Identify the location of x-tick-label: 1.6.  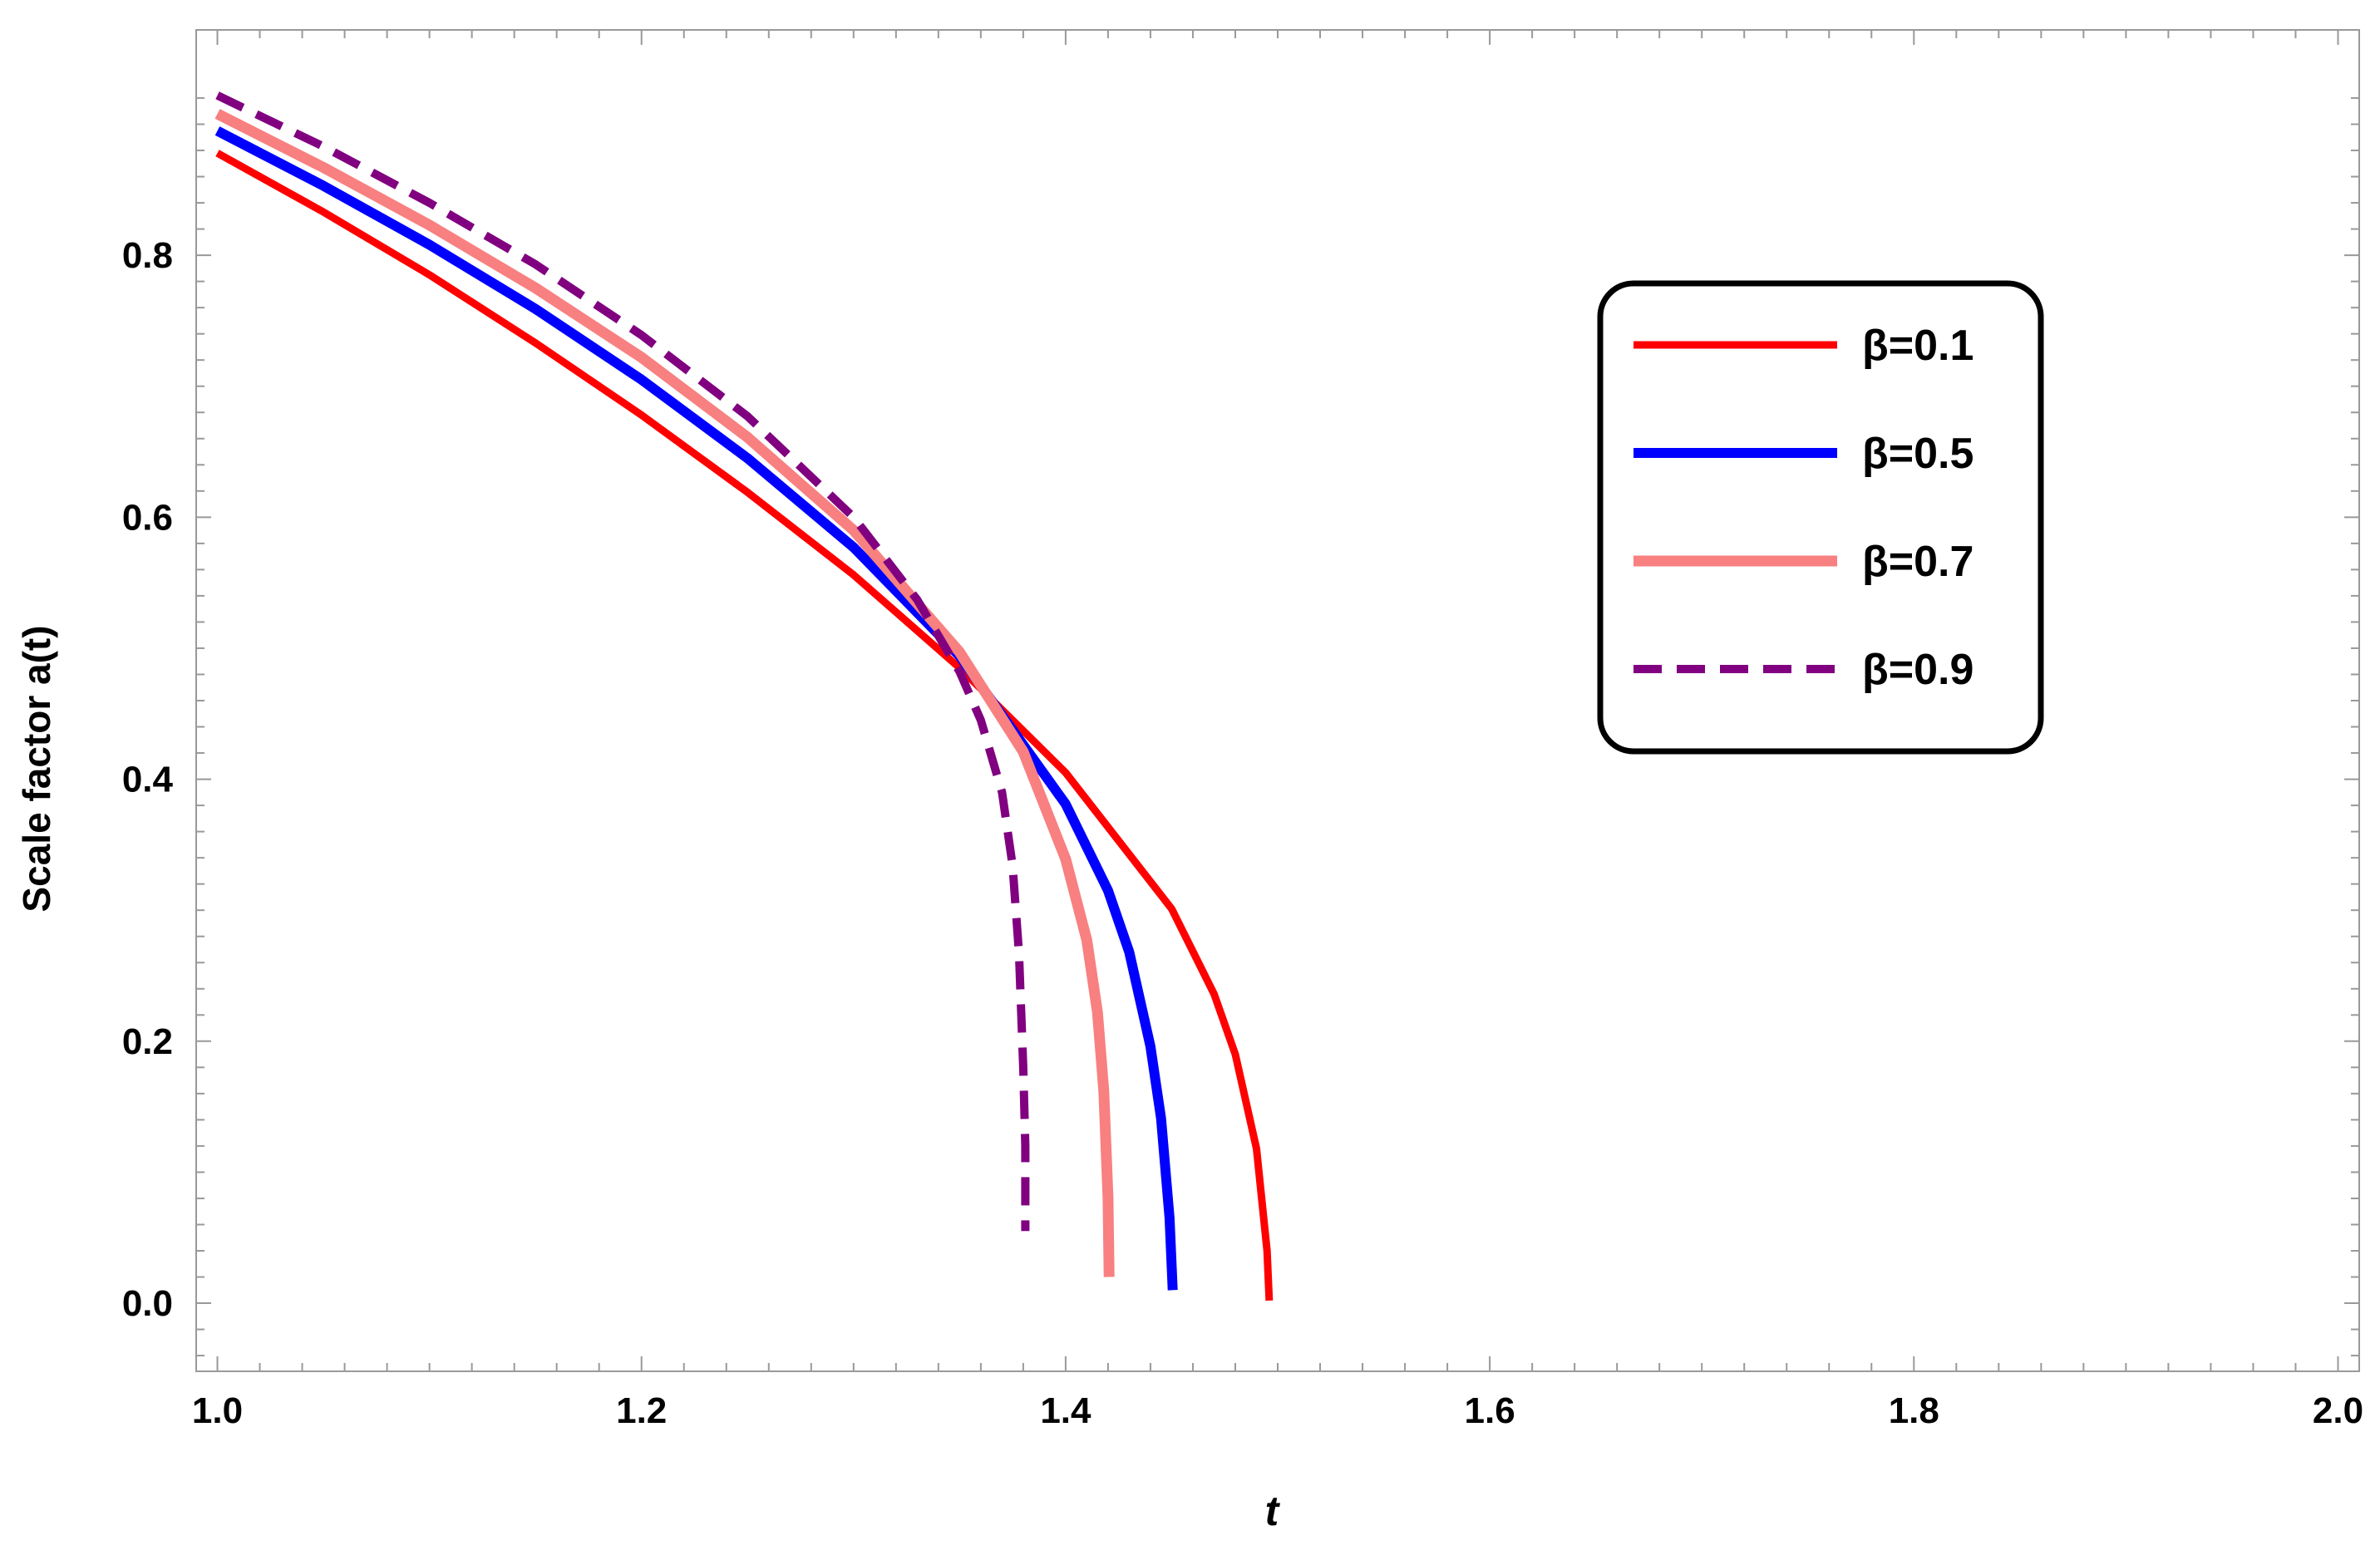
(1490, 1410).